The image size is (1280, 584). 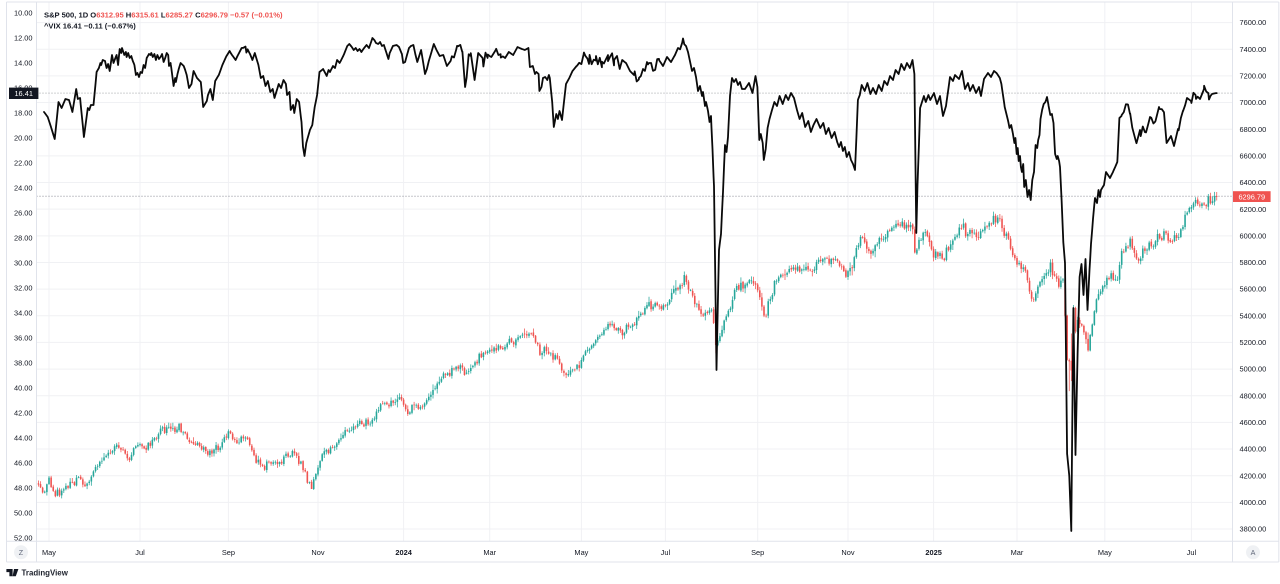 I want to click on svg-text: 20.00, so click(x=23, y=138).